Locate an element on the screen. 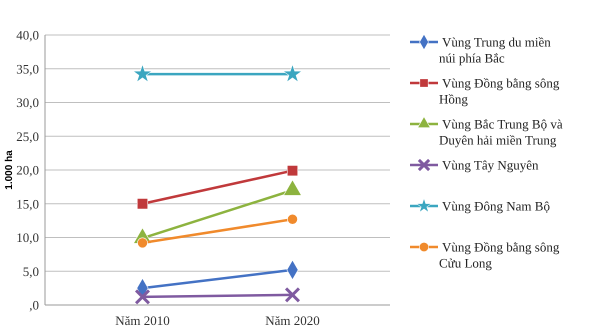 This screenshot has width=600, height=331. legend-label: Vùng Đồng bằng sông Hồng is located at coordinates (499, 91).